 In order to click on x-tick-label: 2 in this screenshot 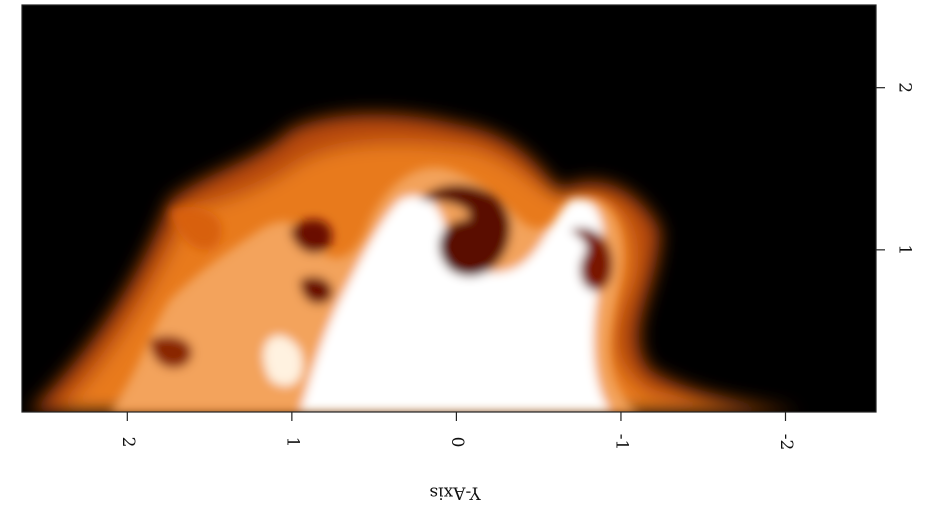, I will do `click(128, 442)`.